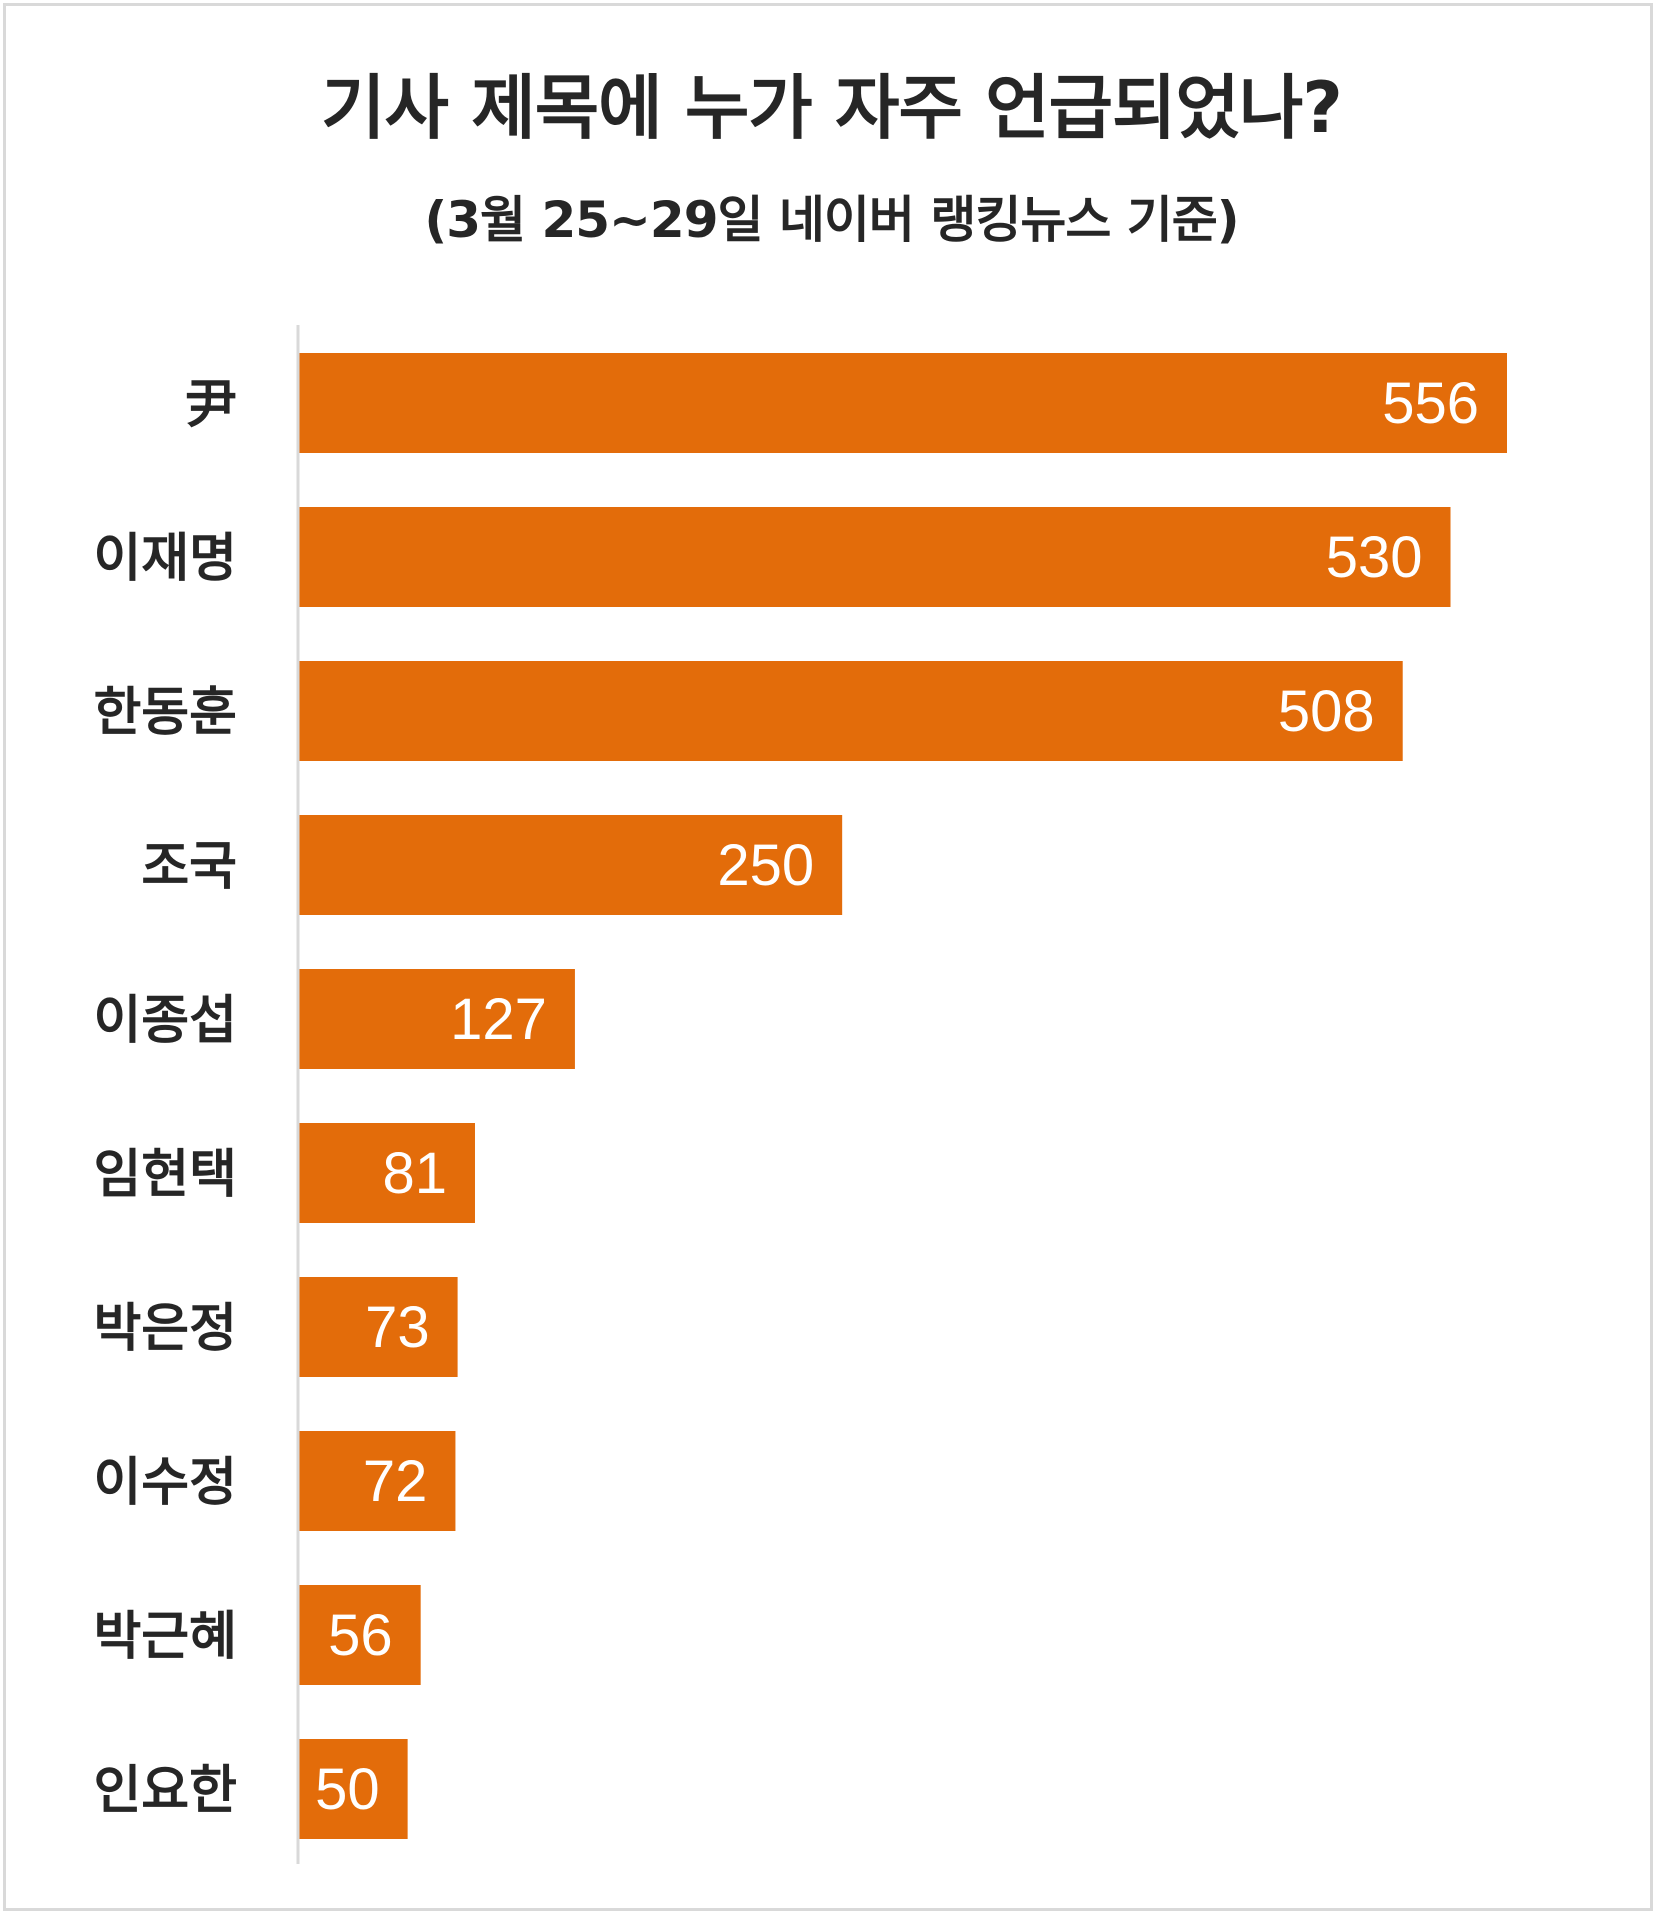  What do you see at coordinates (1430, 403) in the screenshot?
I see `data-label: 556` at bounding box center [1430, 403].